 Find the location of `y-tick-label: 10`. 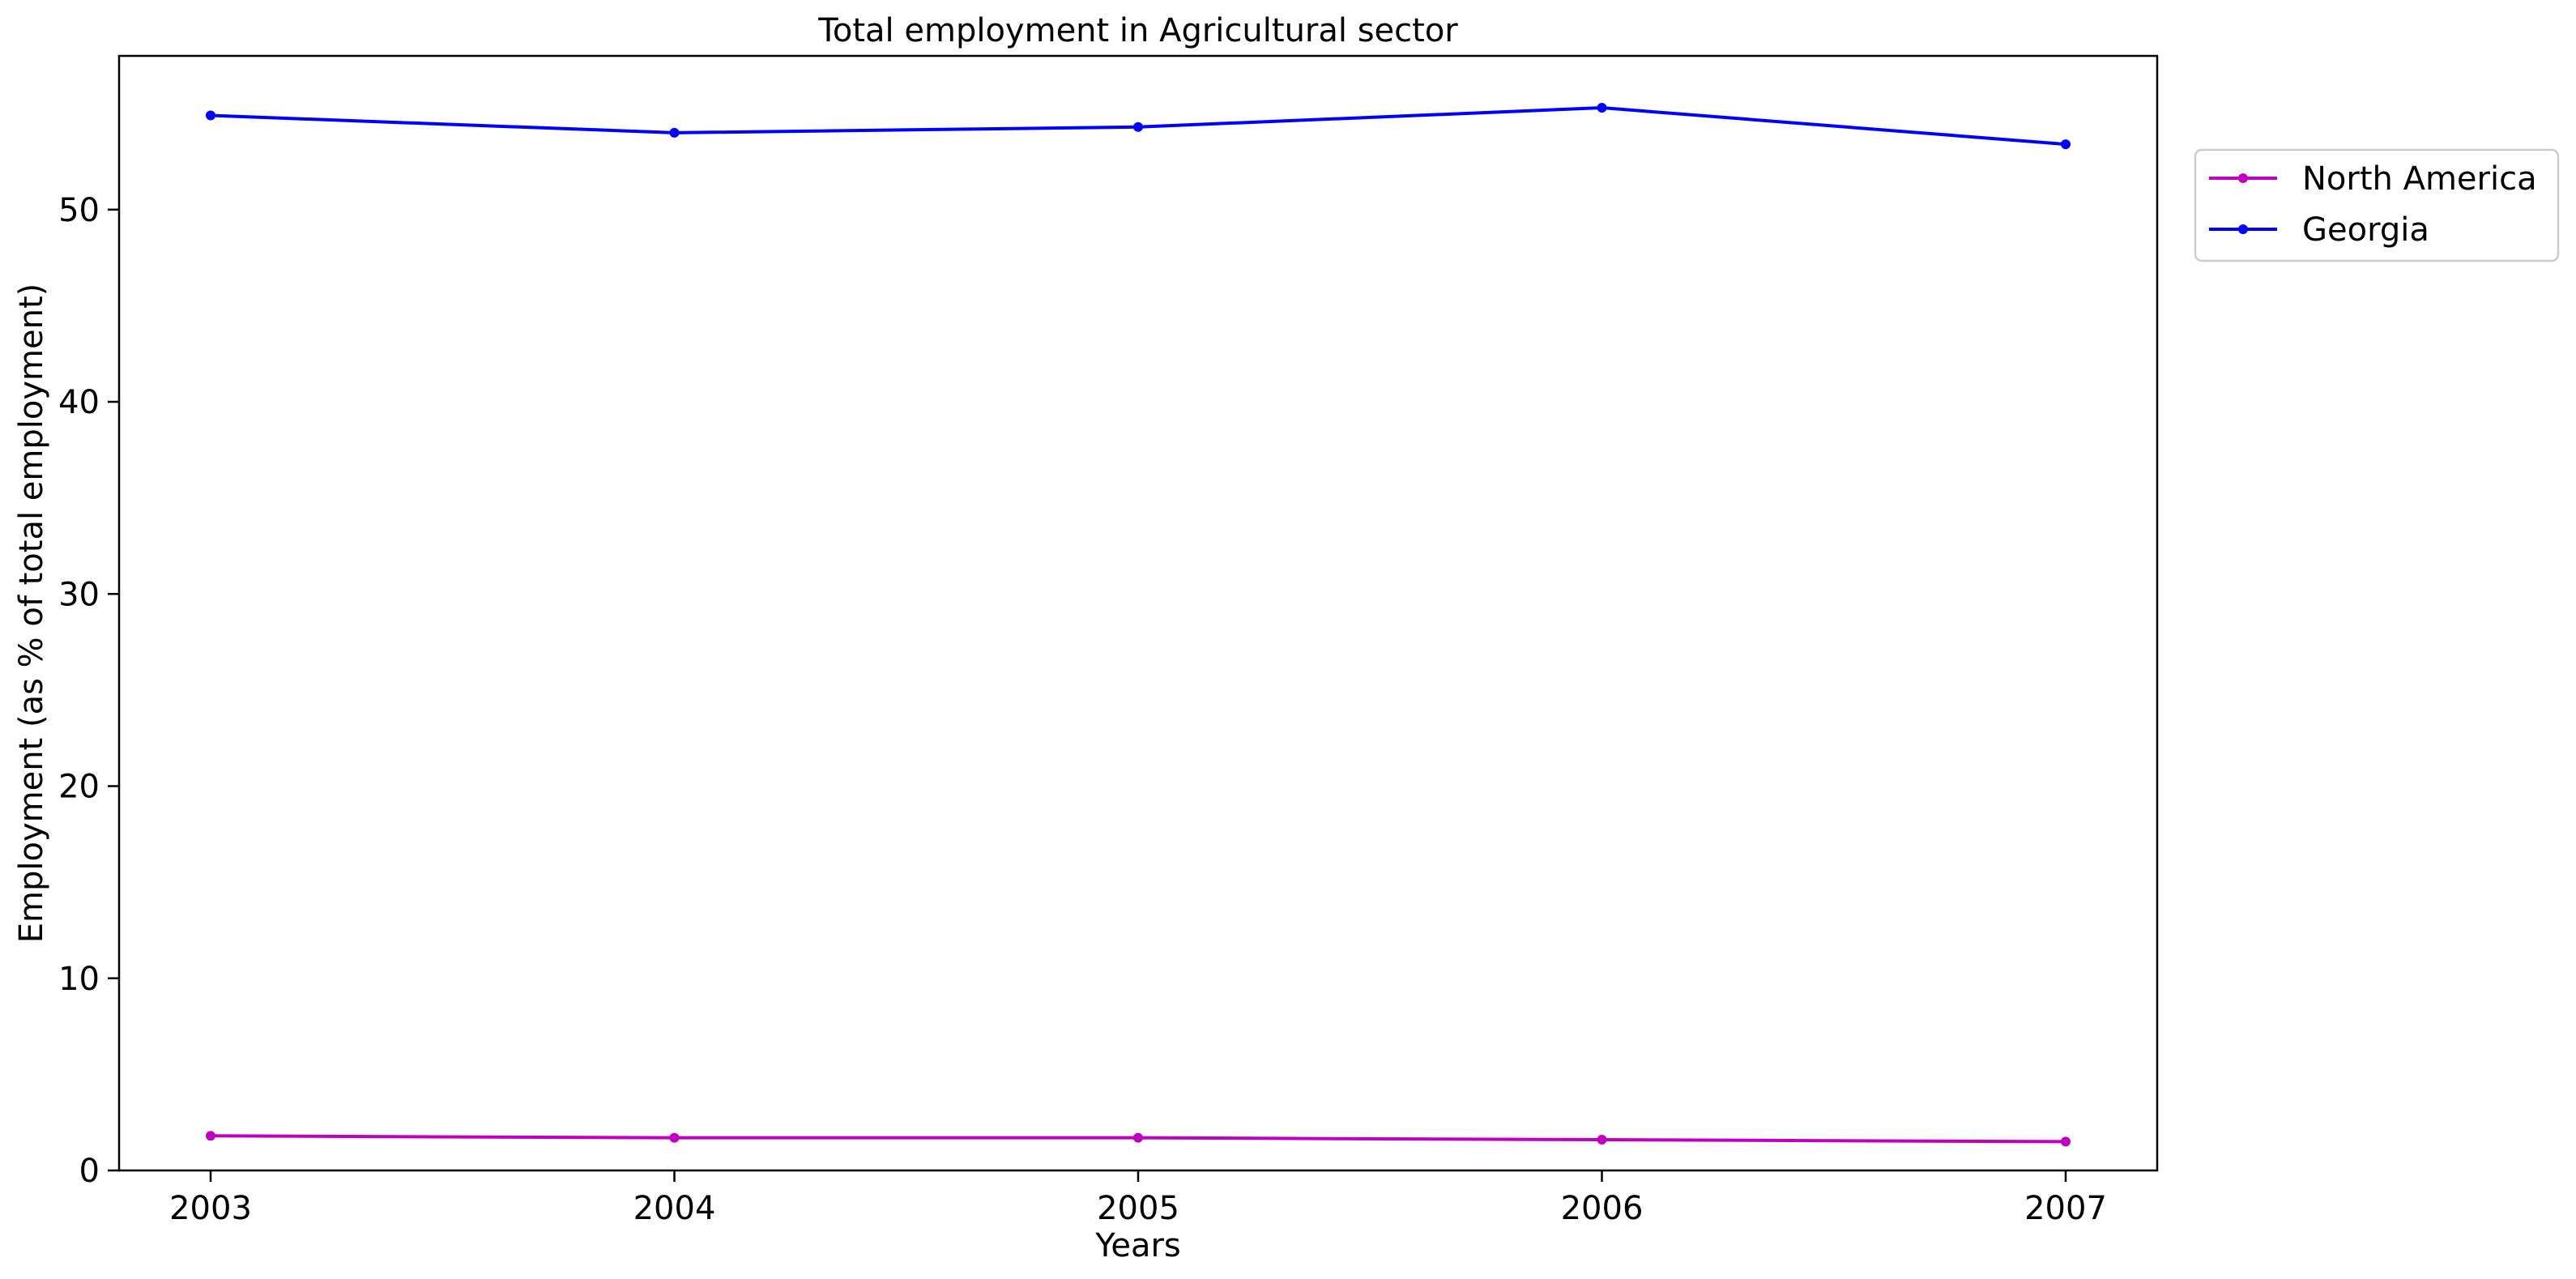

y-tick-label: 10 is located at coordinates (79, 979).